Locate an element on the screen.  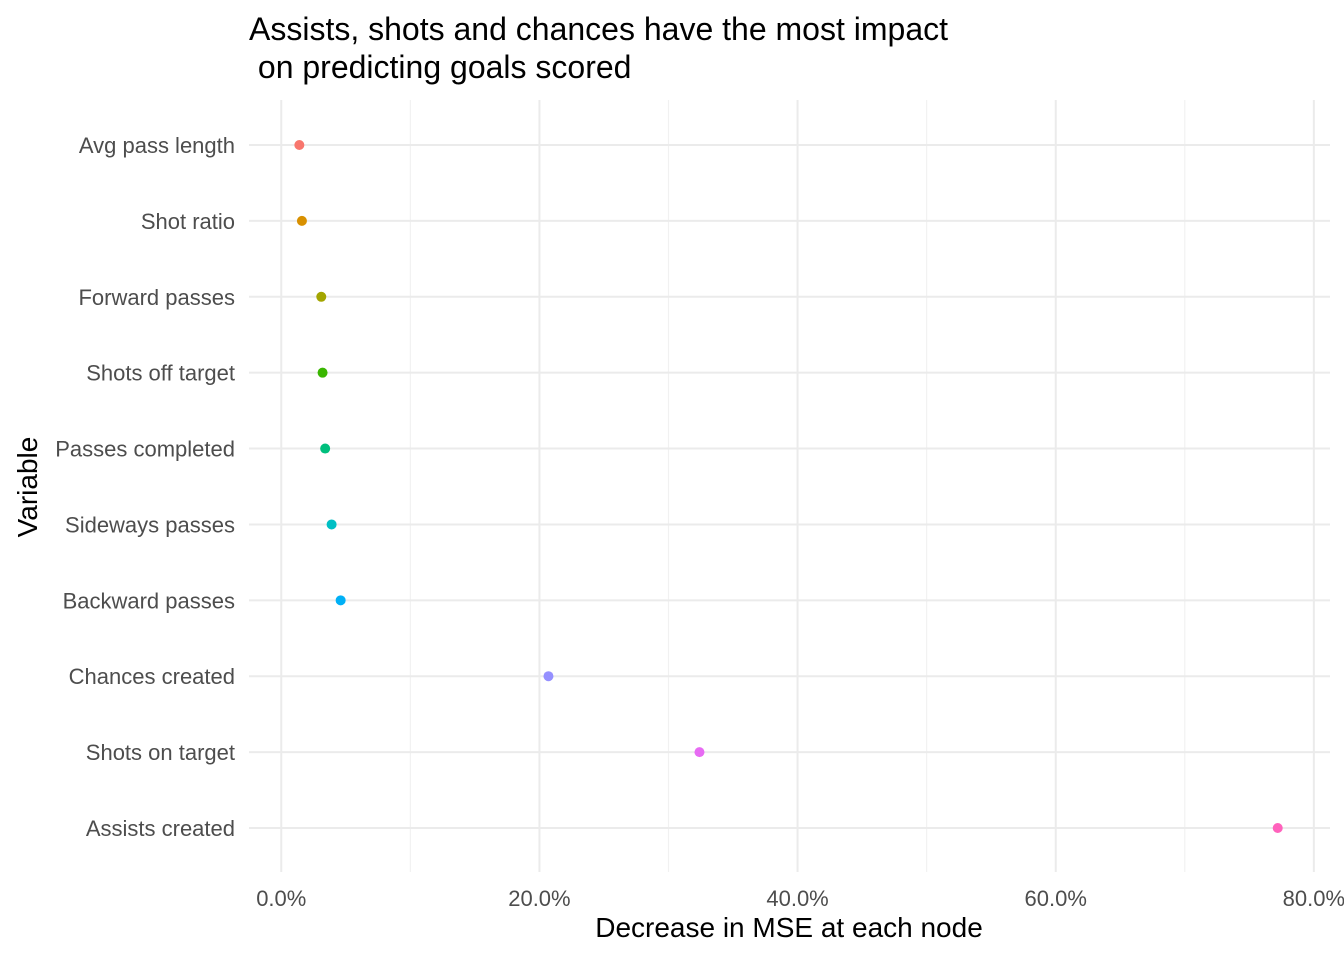
y-tick-label: Passes completed is located at coordinates (145, 449).